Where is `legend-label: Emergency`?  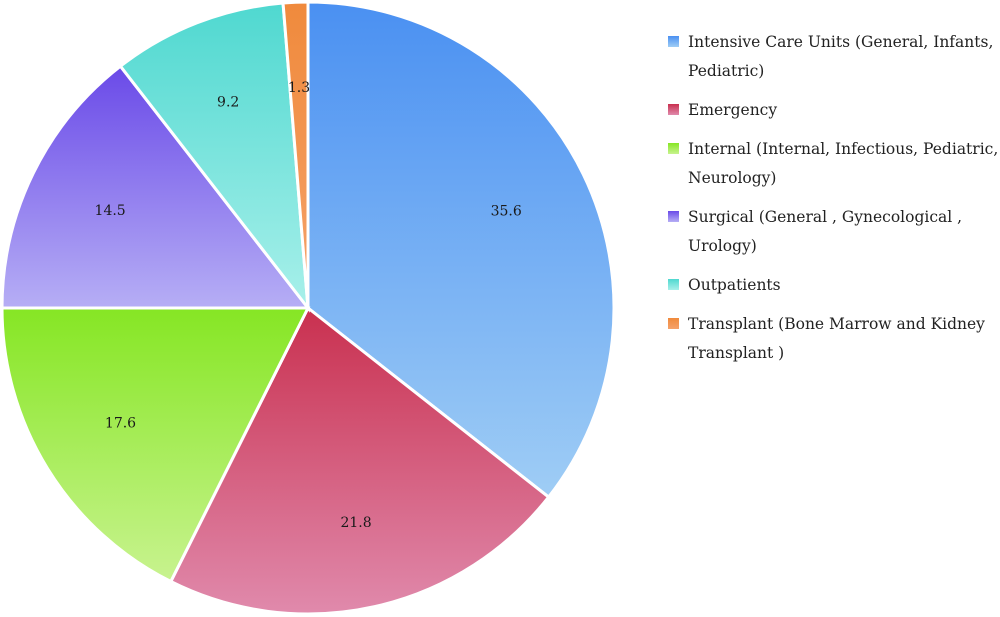 legend-label: Emergency is located at coordinates (733, 110).